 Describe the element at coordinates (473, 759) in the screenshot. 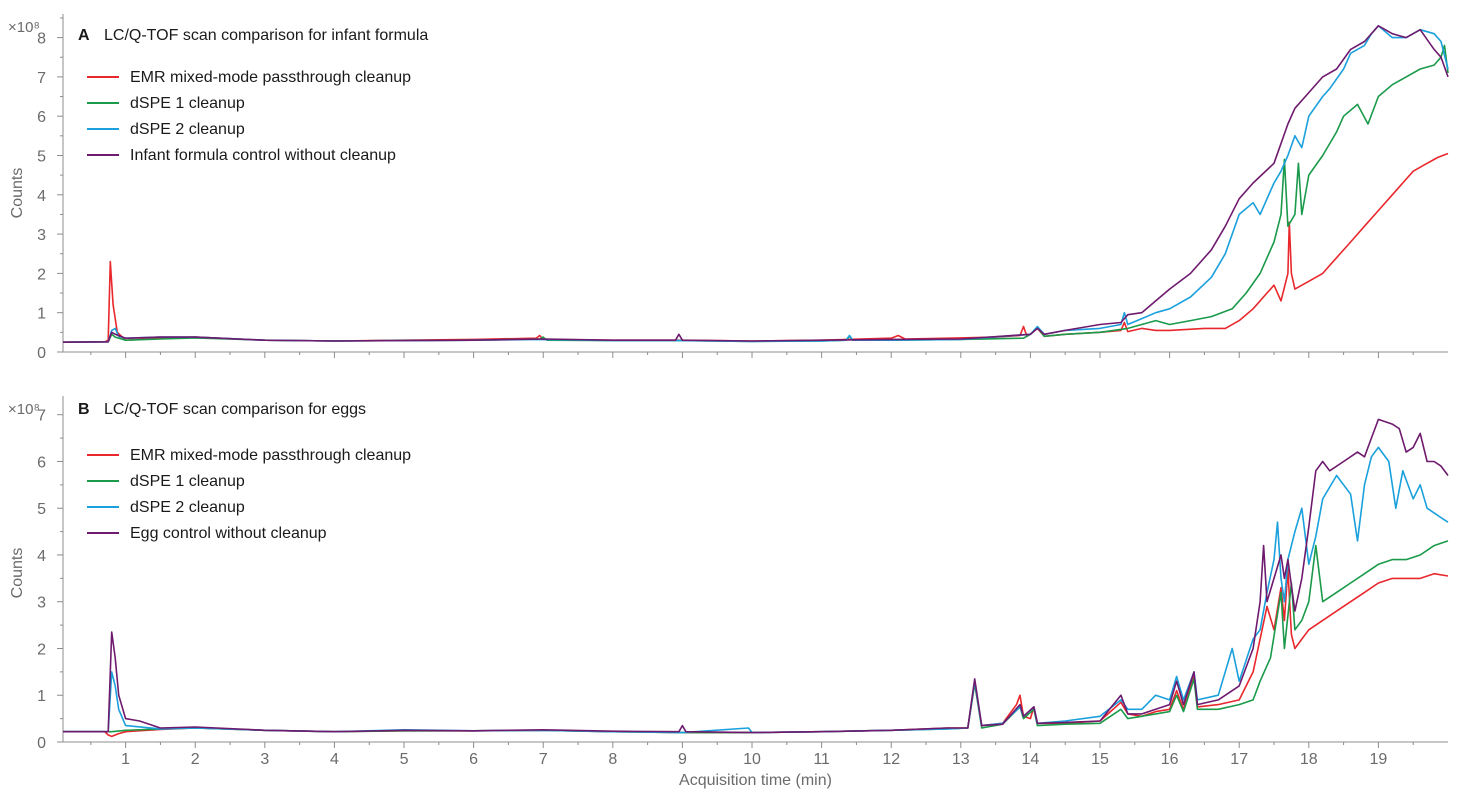

I see `x-tick-label: 6` at that location.